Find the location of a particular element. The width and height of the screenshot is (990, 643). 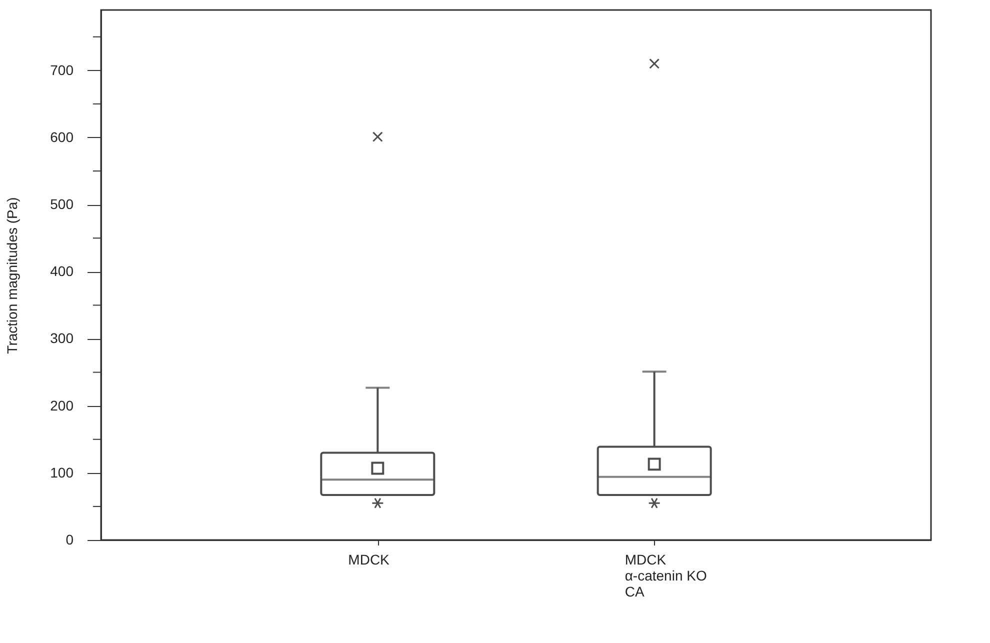

y-tick-label: 200 is located at coordinates (62, 405).